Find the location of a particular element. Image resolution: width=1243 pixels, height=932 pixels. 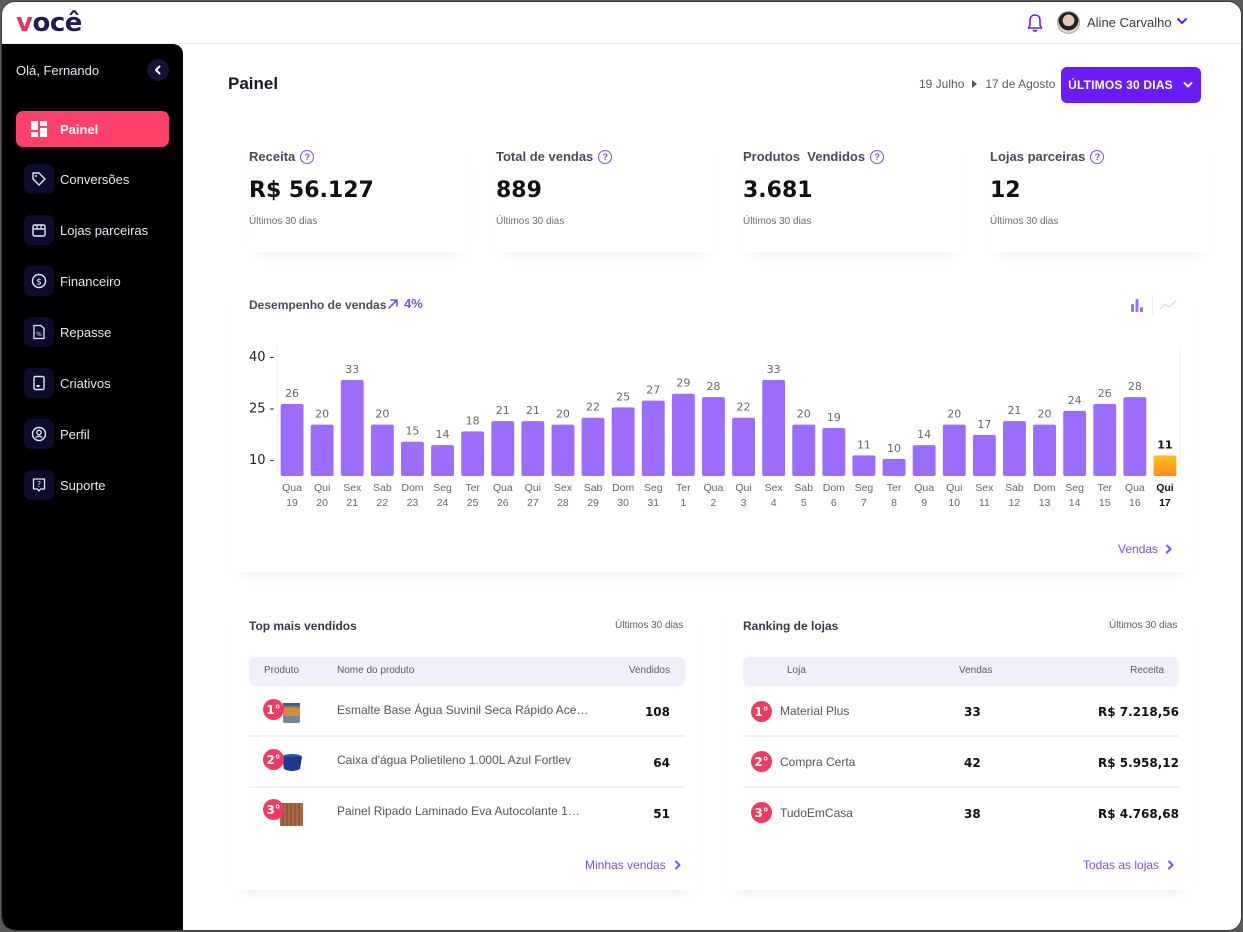

x-tick-date: 24 is located at coordinates (443, 503).